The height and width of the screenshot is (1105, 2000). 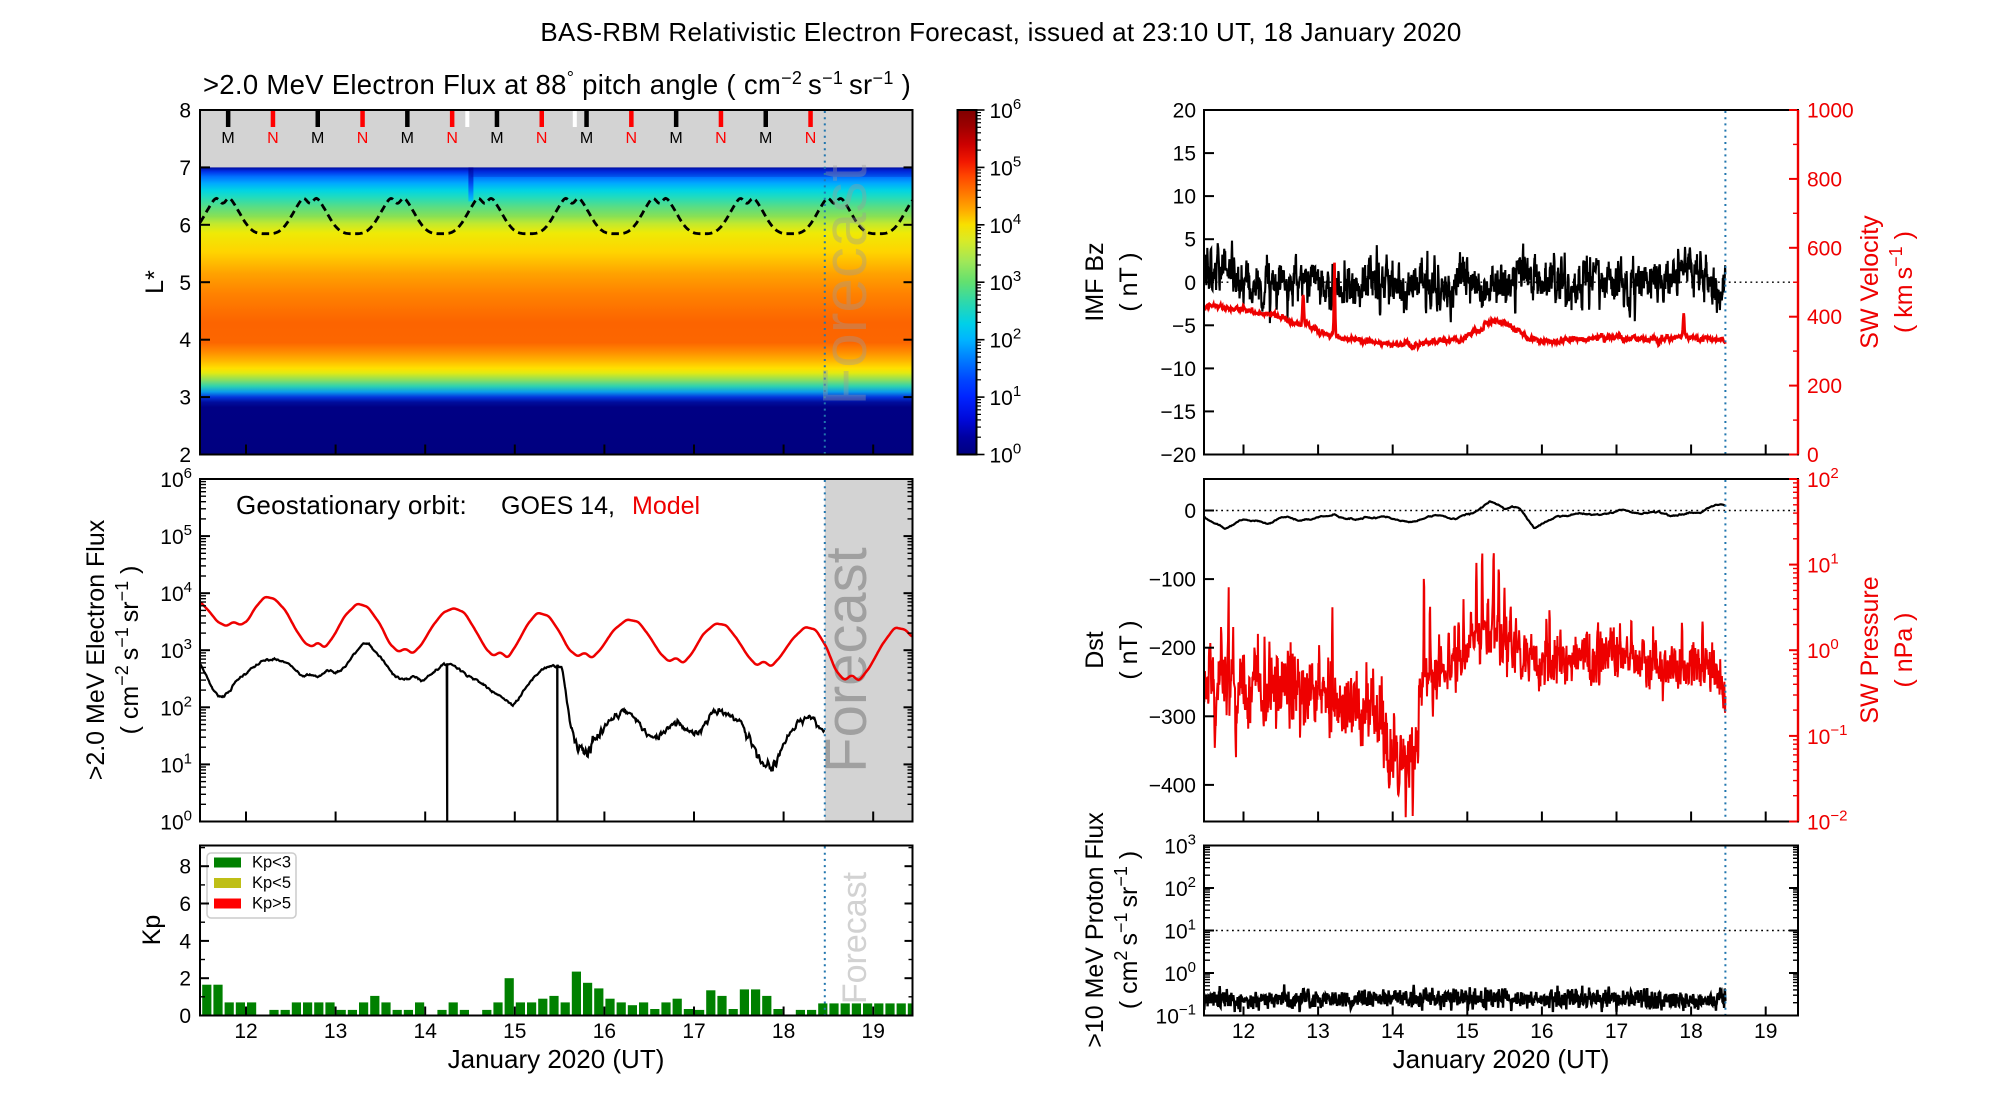 What do you see at coordinates (1178, 412) in the screenshot?
I see `svg-text: −15` at bounding box center [1178, 412].